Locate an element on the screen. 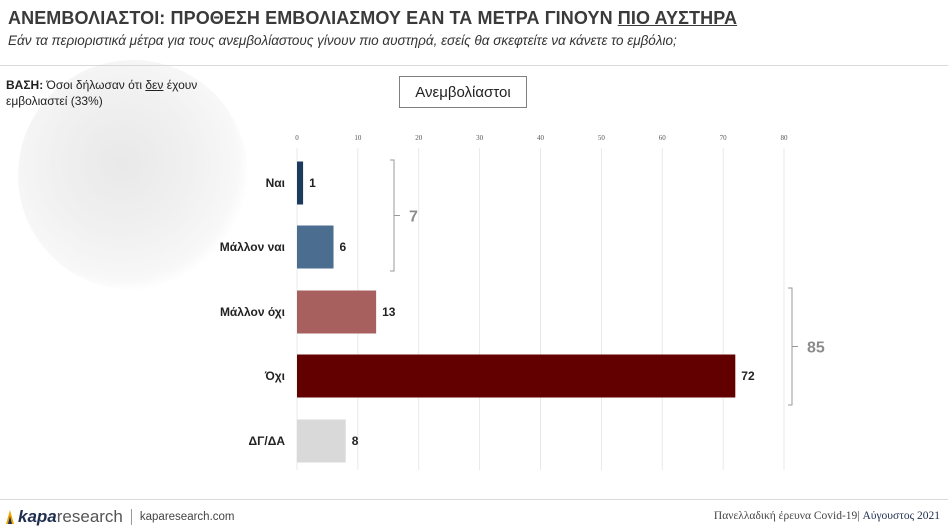 Image resolution: width=948 pixels, height=530 pixels. footer-divider is located at coordinates (474, 499).